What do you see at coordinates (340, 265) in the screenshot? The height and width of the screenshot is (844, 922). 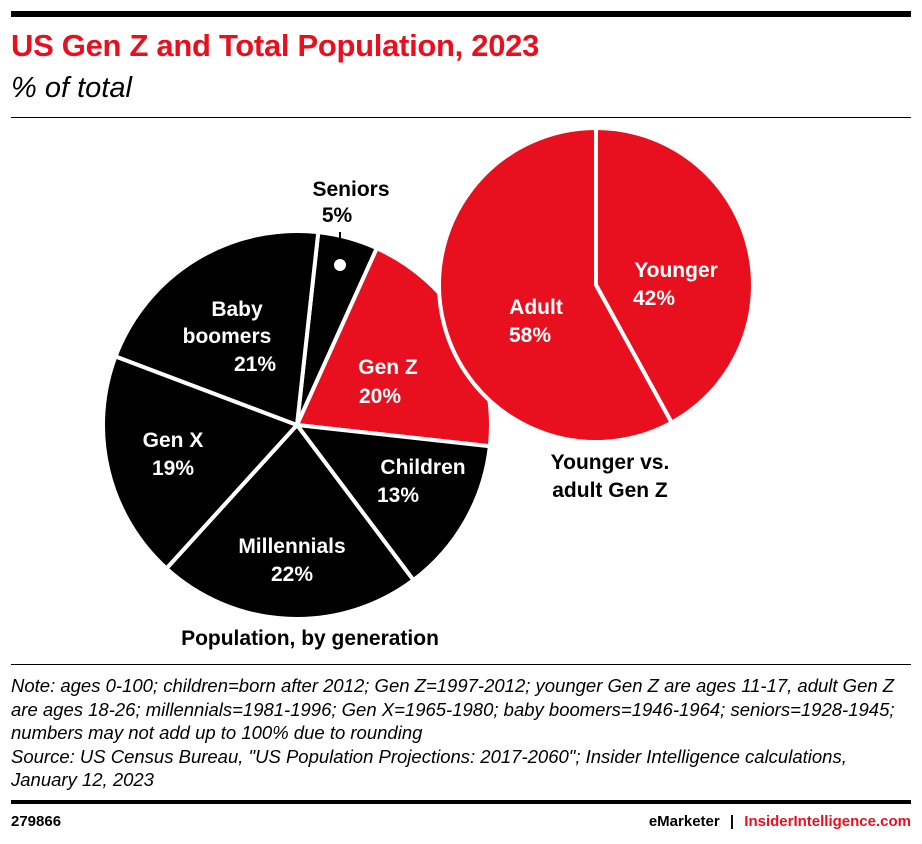 I see `seniors-leader-dot` at bounding box center [340, 265].